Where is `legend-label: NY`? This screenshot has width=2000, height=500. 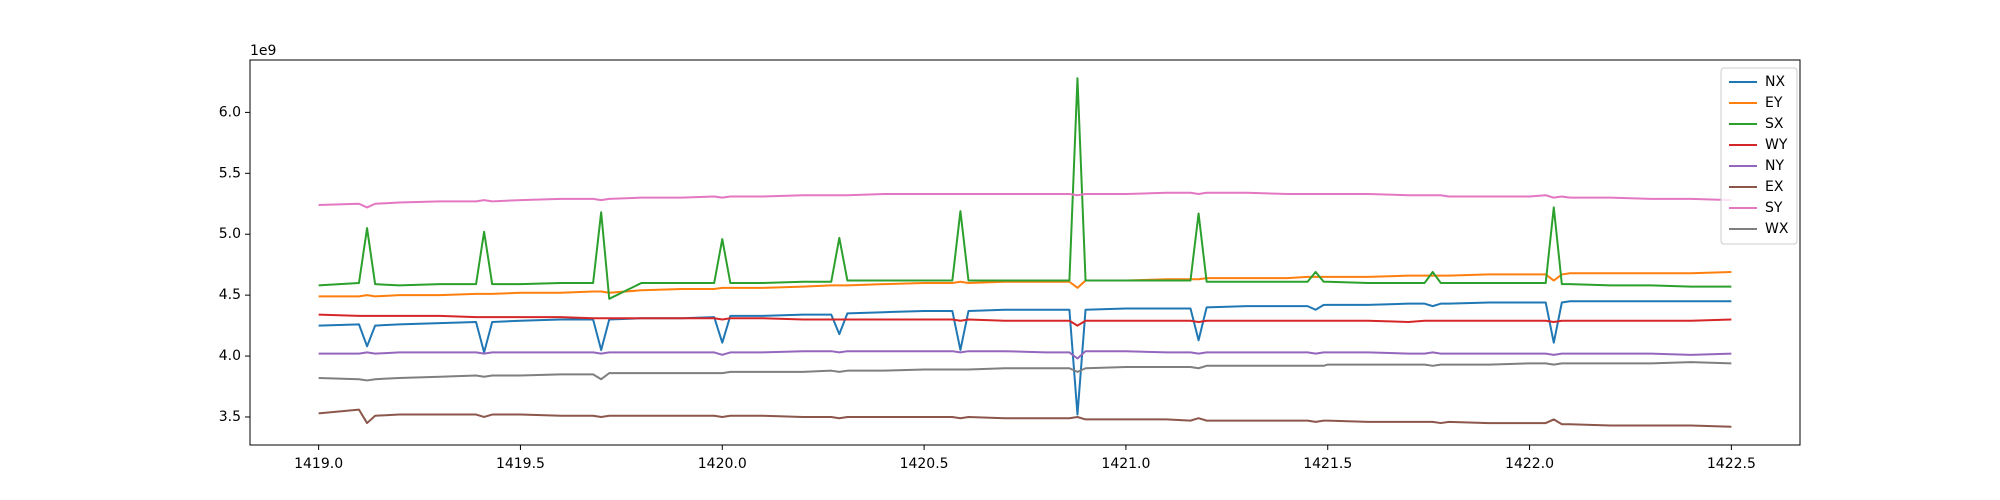 legend-label: NY is located at coordinates (1774, 166).